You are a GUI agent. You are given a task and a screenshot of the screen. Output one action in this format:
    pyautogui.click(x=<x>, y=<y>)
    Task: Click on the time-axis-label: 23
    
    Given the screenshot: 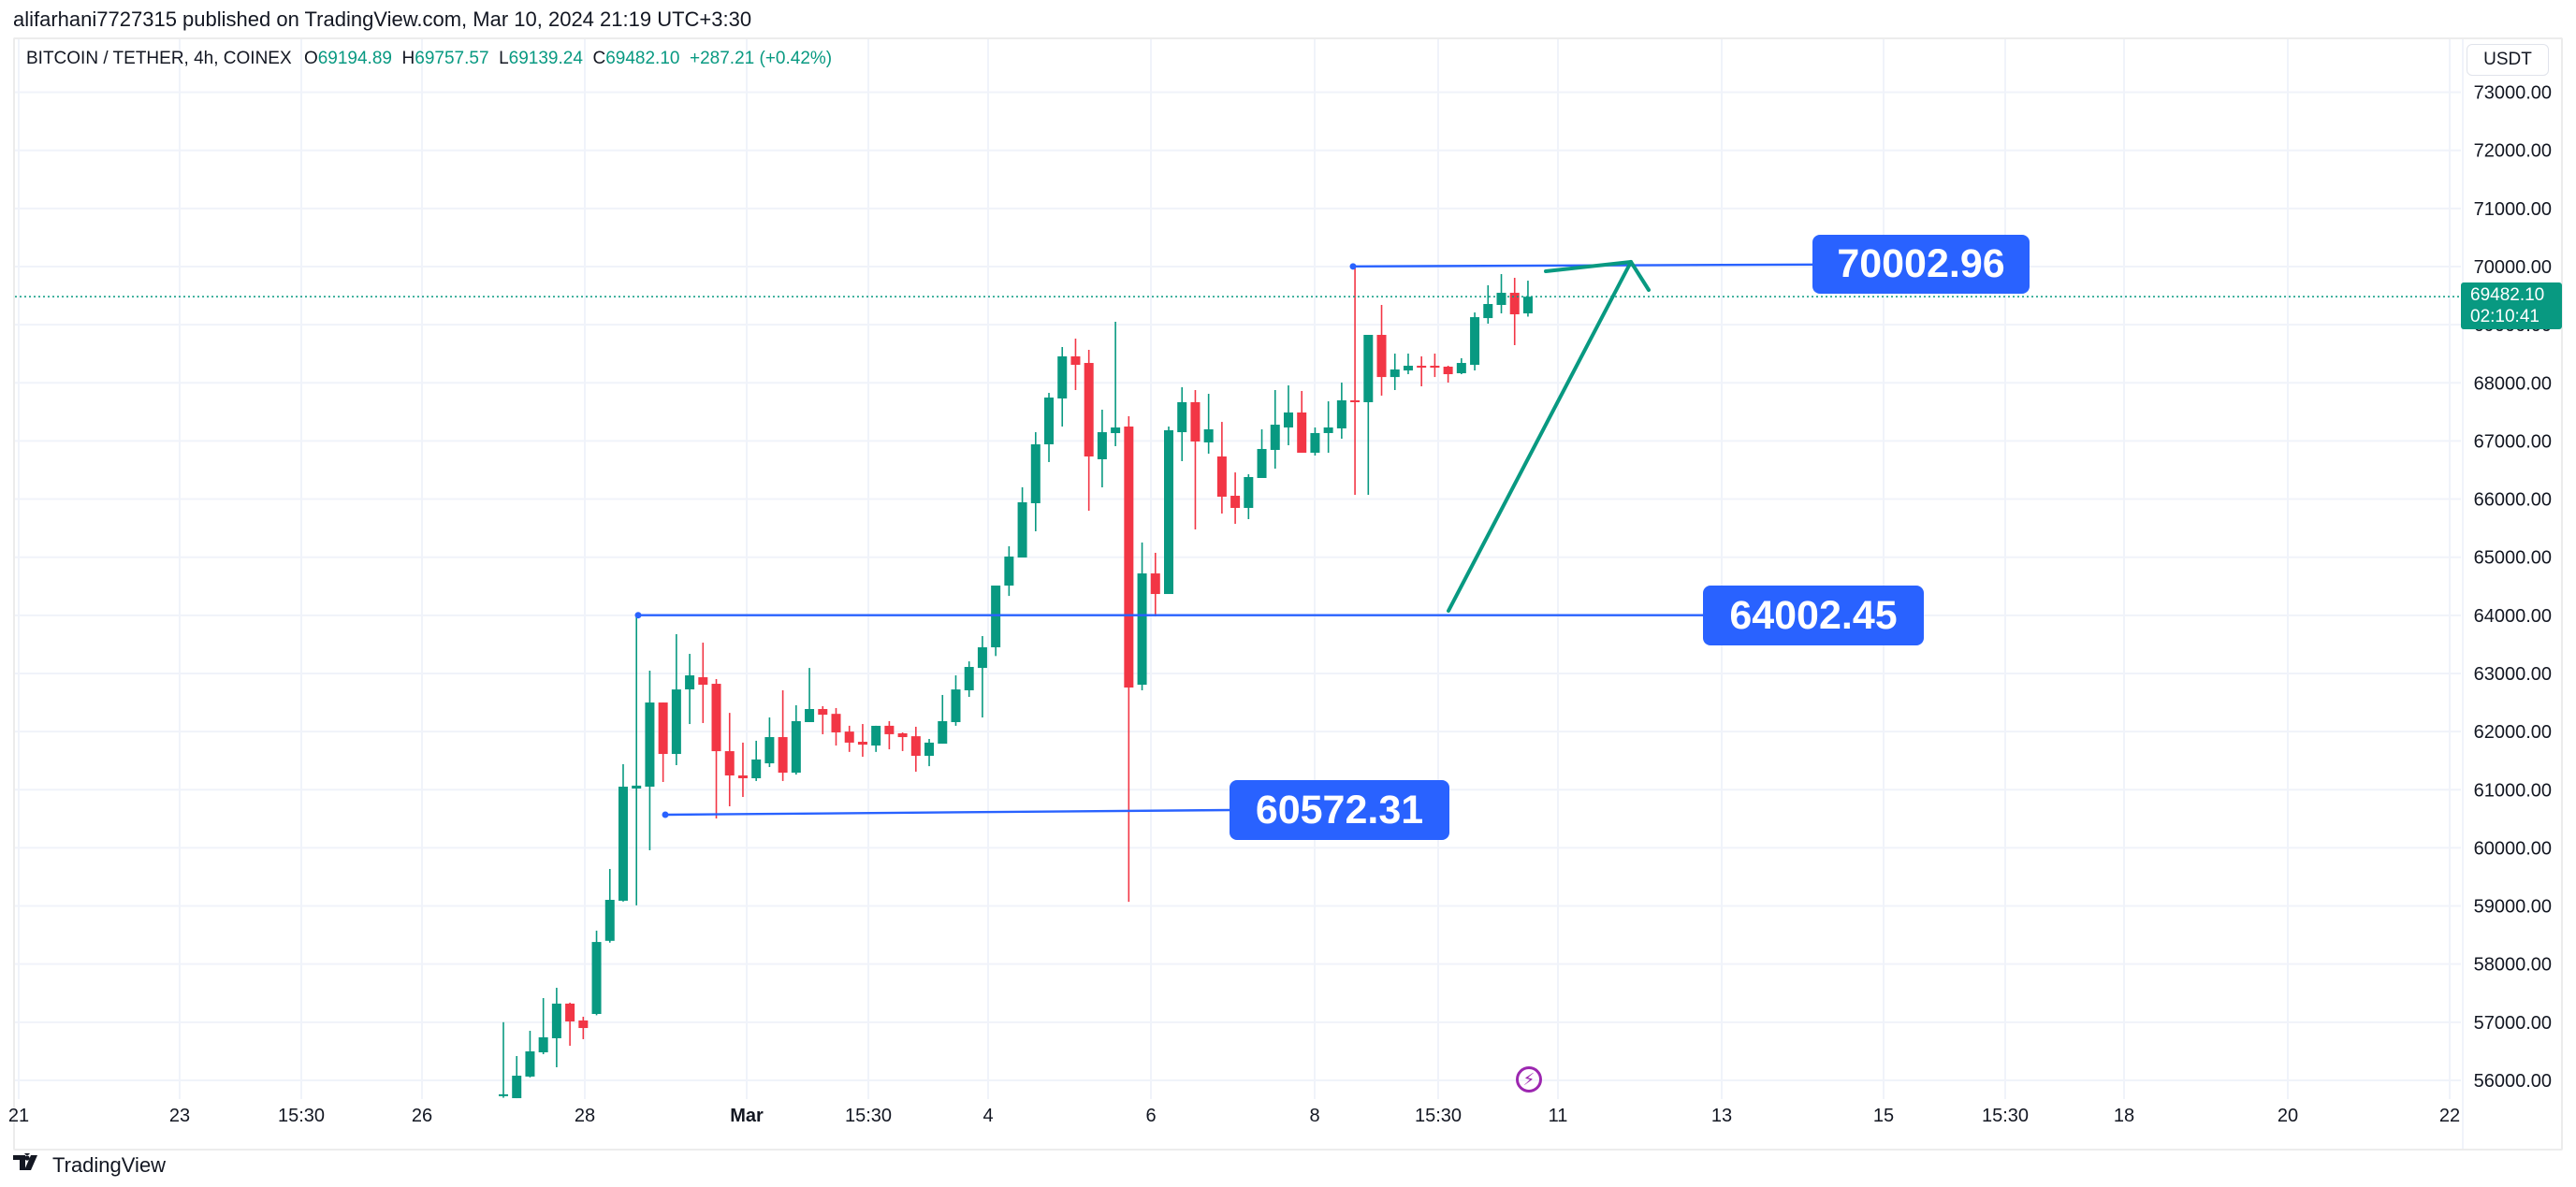 What is the action you would take?
    pyautogui.click(x=179, y=1116)
    